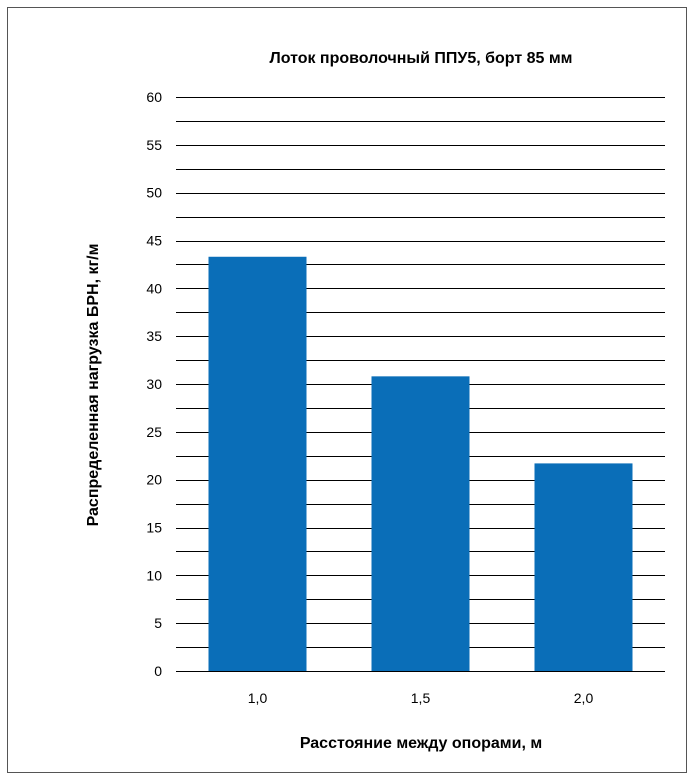 This screenshot has height=783, width=697. I want to click on y-tick-label: 20, so click(154, 480).